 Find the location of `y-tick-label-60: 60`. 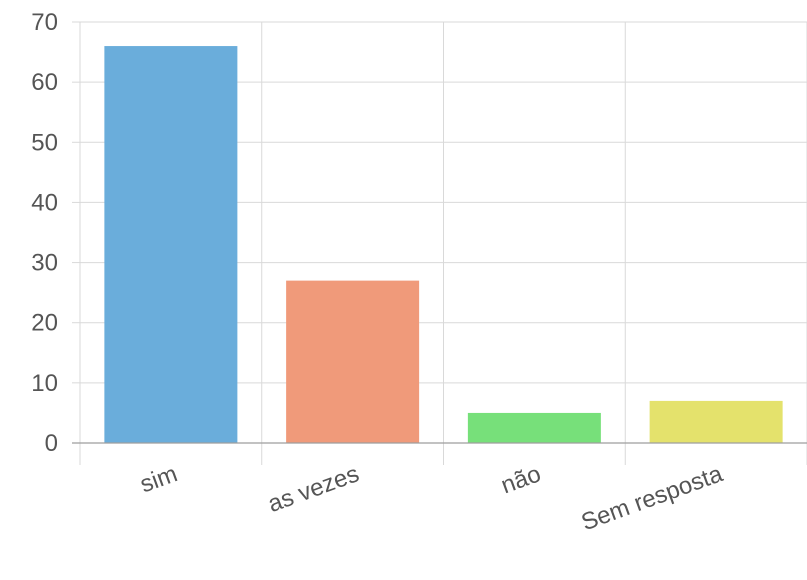

y-tick-label-60: 60 is located at coordinates (44, 82).